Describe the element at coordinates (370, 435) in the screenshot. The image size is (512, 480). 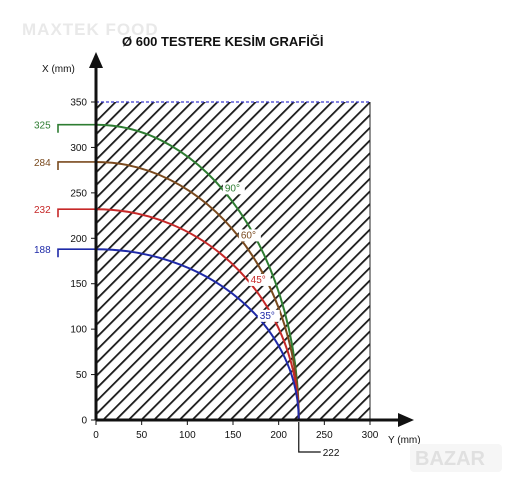
I see `x-tick-label-6: 300` at that location.